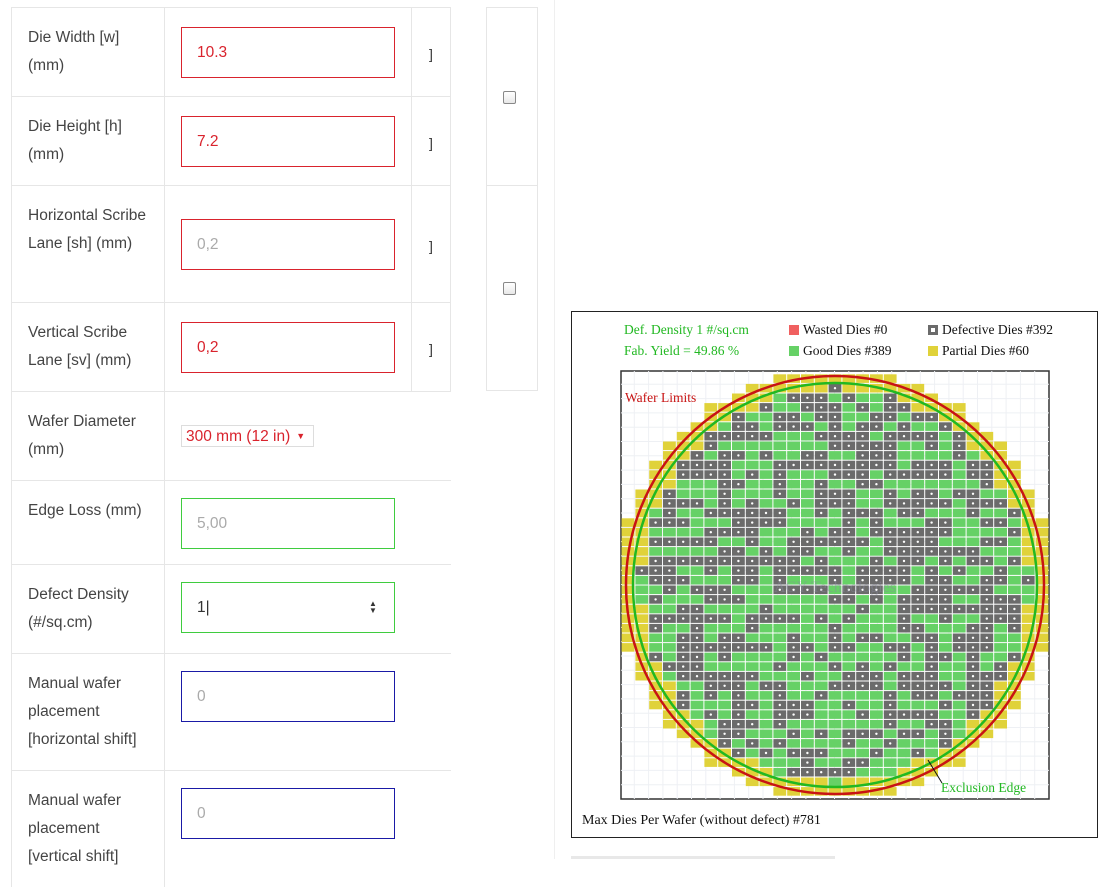 This screenshot has height=887, width=1104. What do you see at coordinates (88, 609) in the screenshot?
I see `defect-density-label: Defect Density (#/sq.cm)` at bounding box center [88, 609].